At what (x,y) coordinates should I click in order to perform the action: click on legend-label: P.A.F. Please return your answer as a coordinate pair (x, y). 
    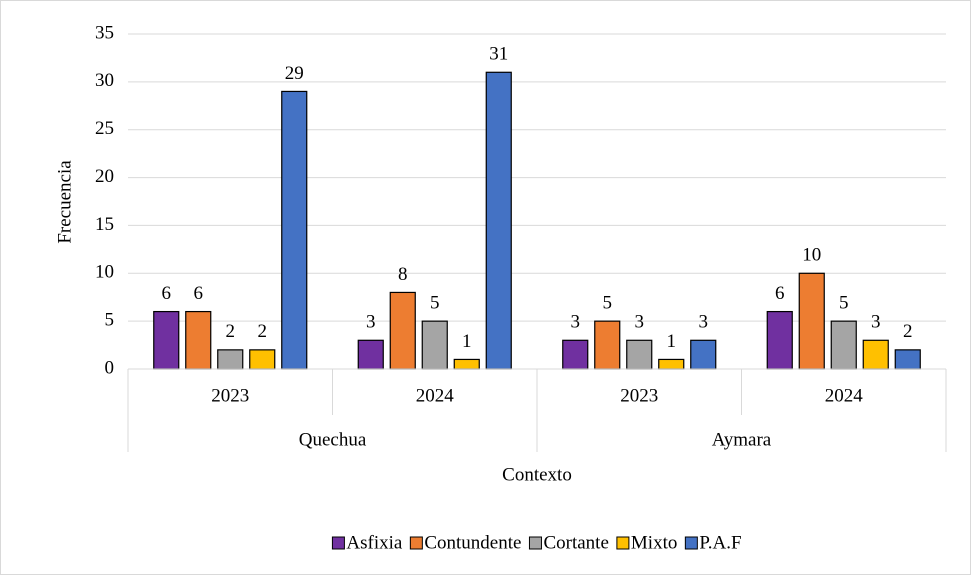
    Looking at the image, I should click on (720, 542).